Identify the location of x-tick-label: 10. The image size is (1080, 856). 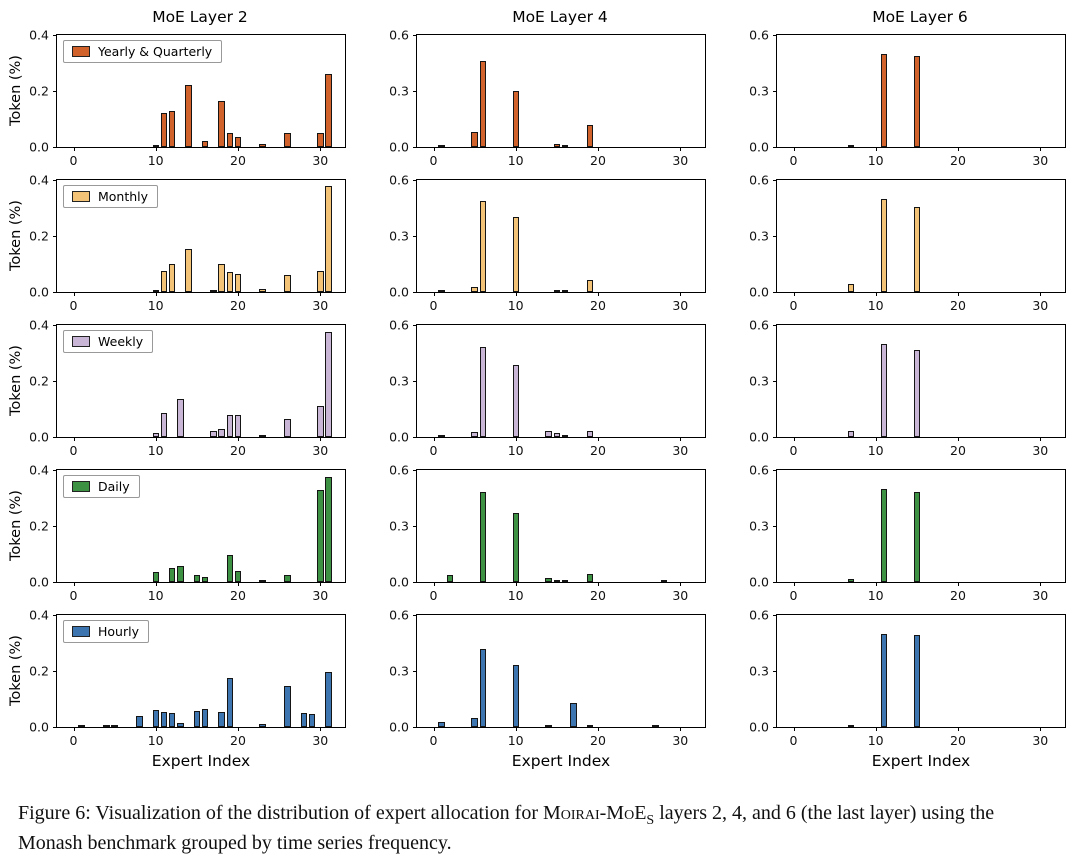
(875, 595).